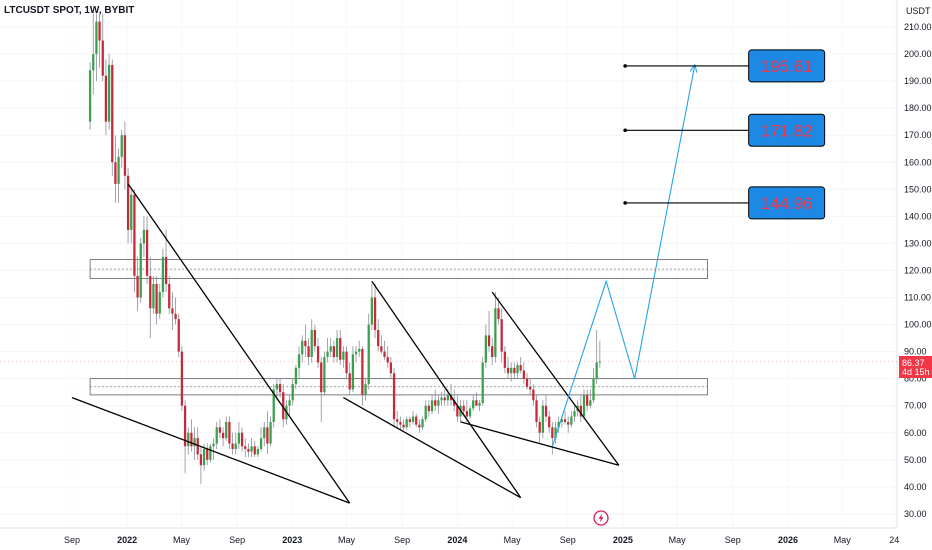 The image size is (932, 550). What do you see at coordinates (915, 487) in the screenshot?
I see `y-tick-label: 40.00` at bounding box center [915, 487].